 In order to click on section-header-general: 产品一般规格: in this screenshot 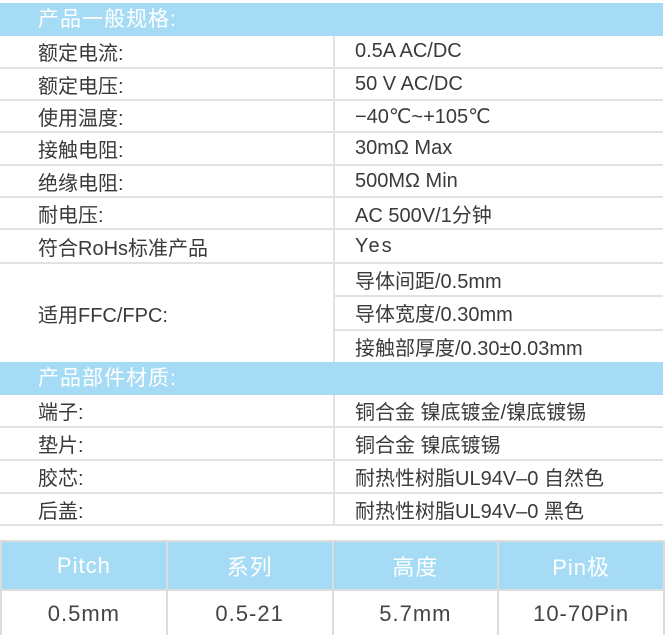, I will do `click(331, 19)`.